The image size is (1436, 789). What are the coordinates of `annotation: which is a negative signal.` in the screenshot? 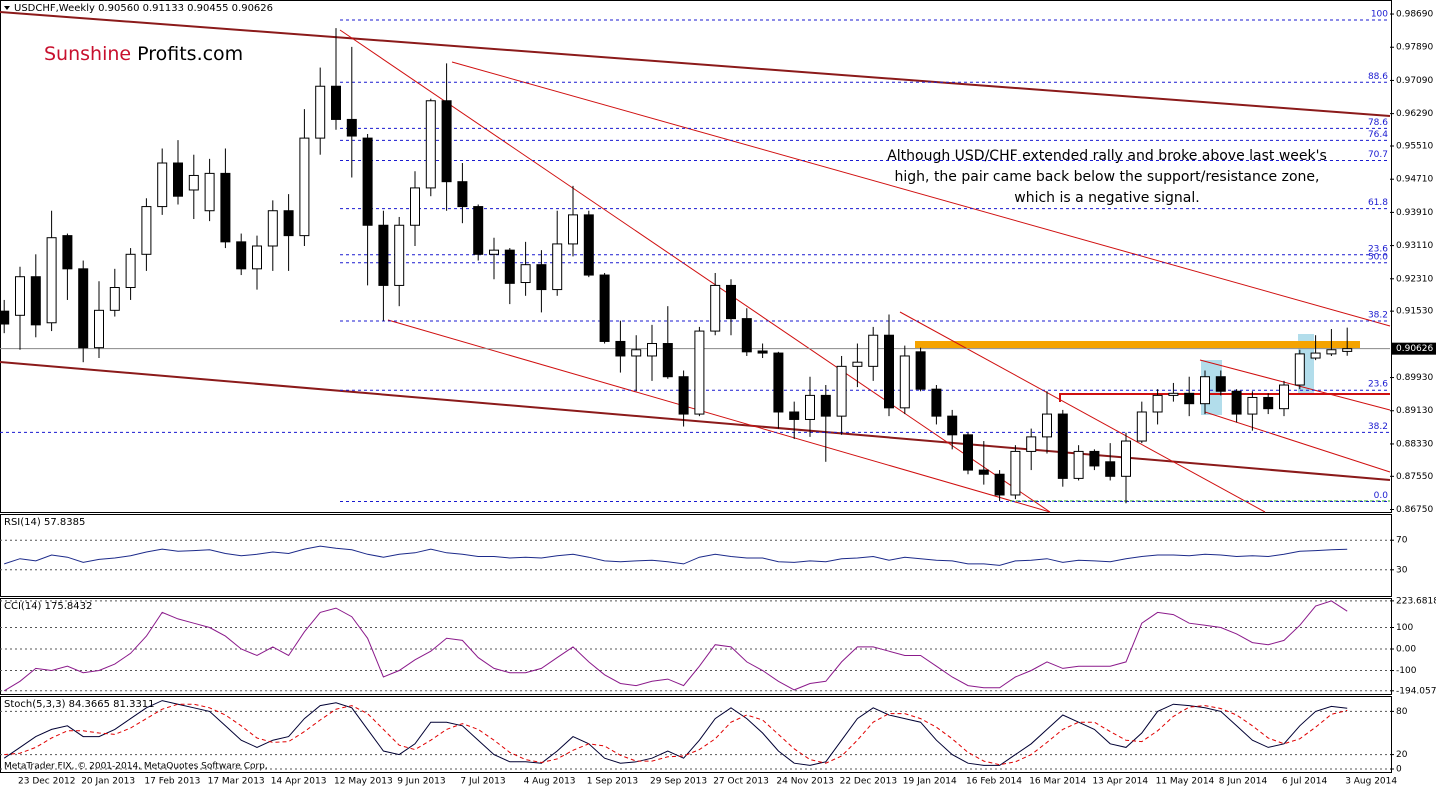 It's located at (1106, 198).